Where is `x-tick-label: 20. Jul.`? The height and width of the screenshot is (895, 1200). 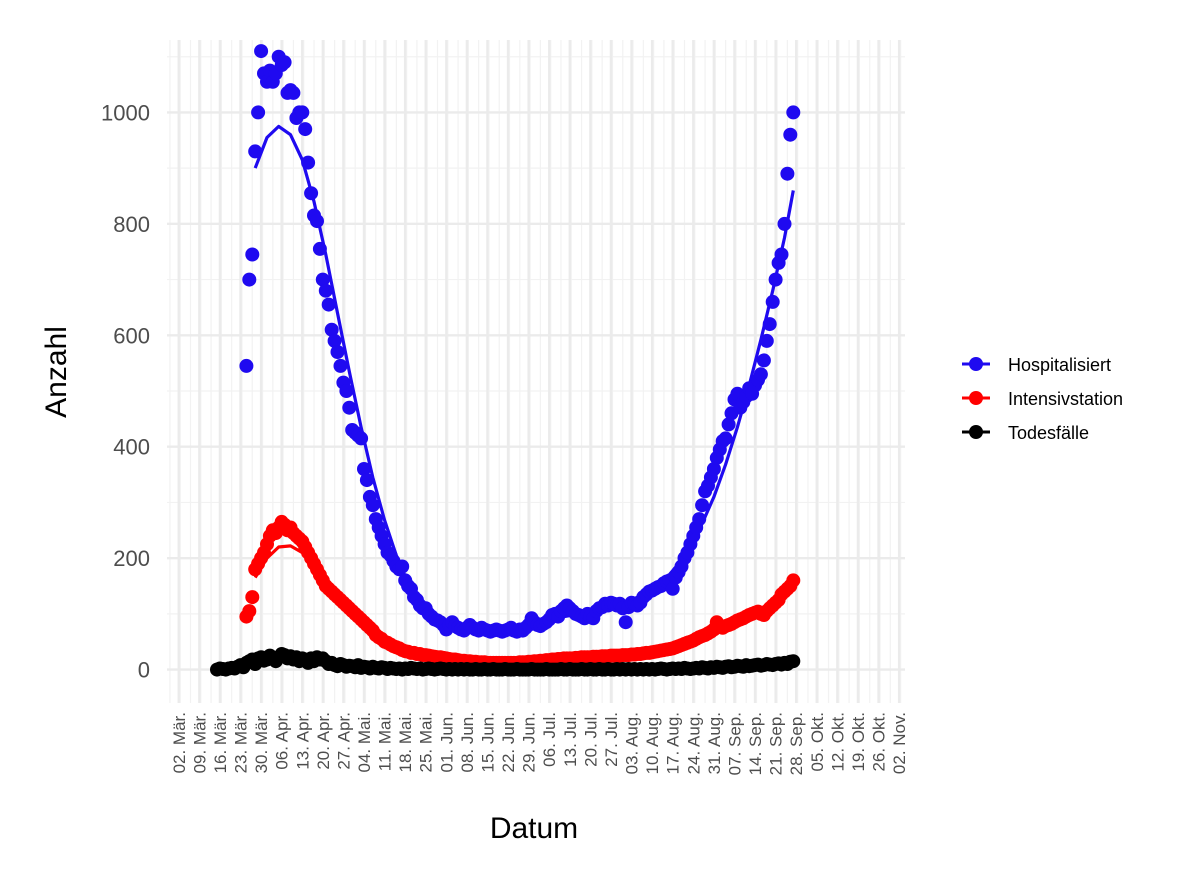 x-tick-label: 20. Jul. is located at coordinates (590, 739).